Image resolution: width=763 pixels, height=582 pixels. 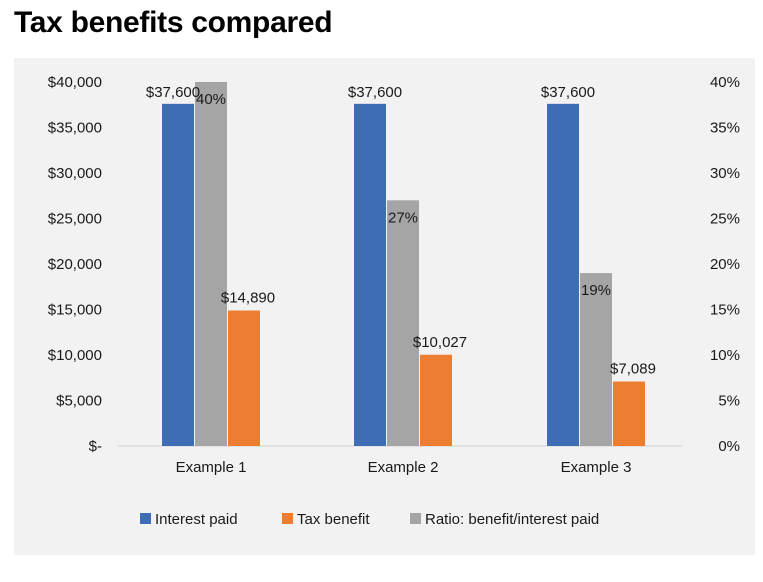 I want to click on data-label: 40%, so click(x=211, y=99).